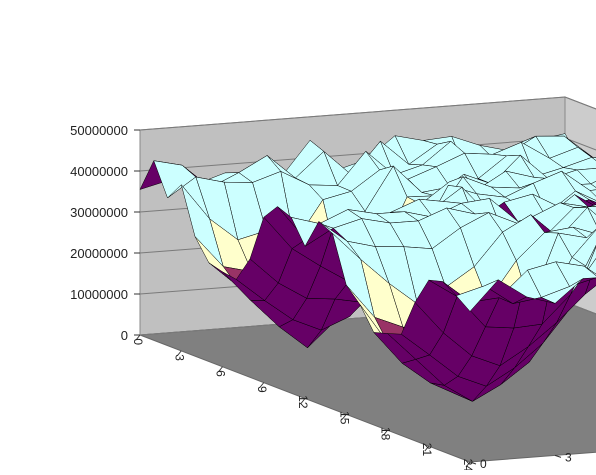 This screenshot has width=596, height=475. Describe the element at coordinates (99, 294) in the screenshot. I see `z-tick-label: 10000000` at that location.